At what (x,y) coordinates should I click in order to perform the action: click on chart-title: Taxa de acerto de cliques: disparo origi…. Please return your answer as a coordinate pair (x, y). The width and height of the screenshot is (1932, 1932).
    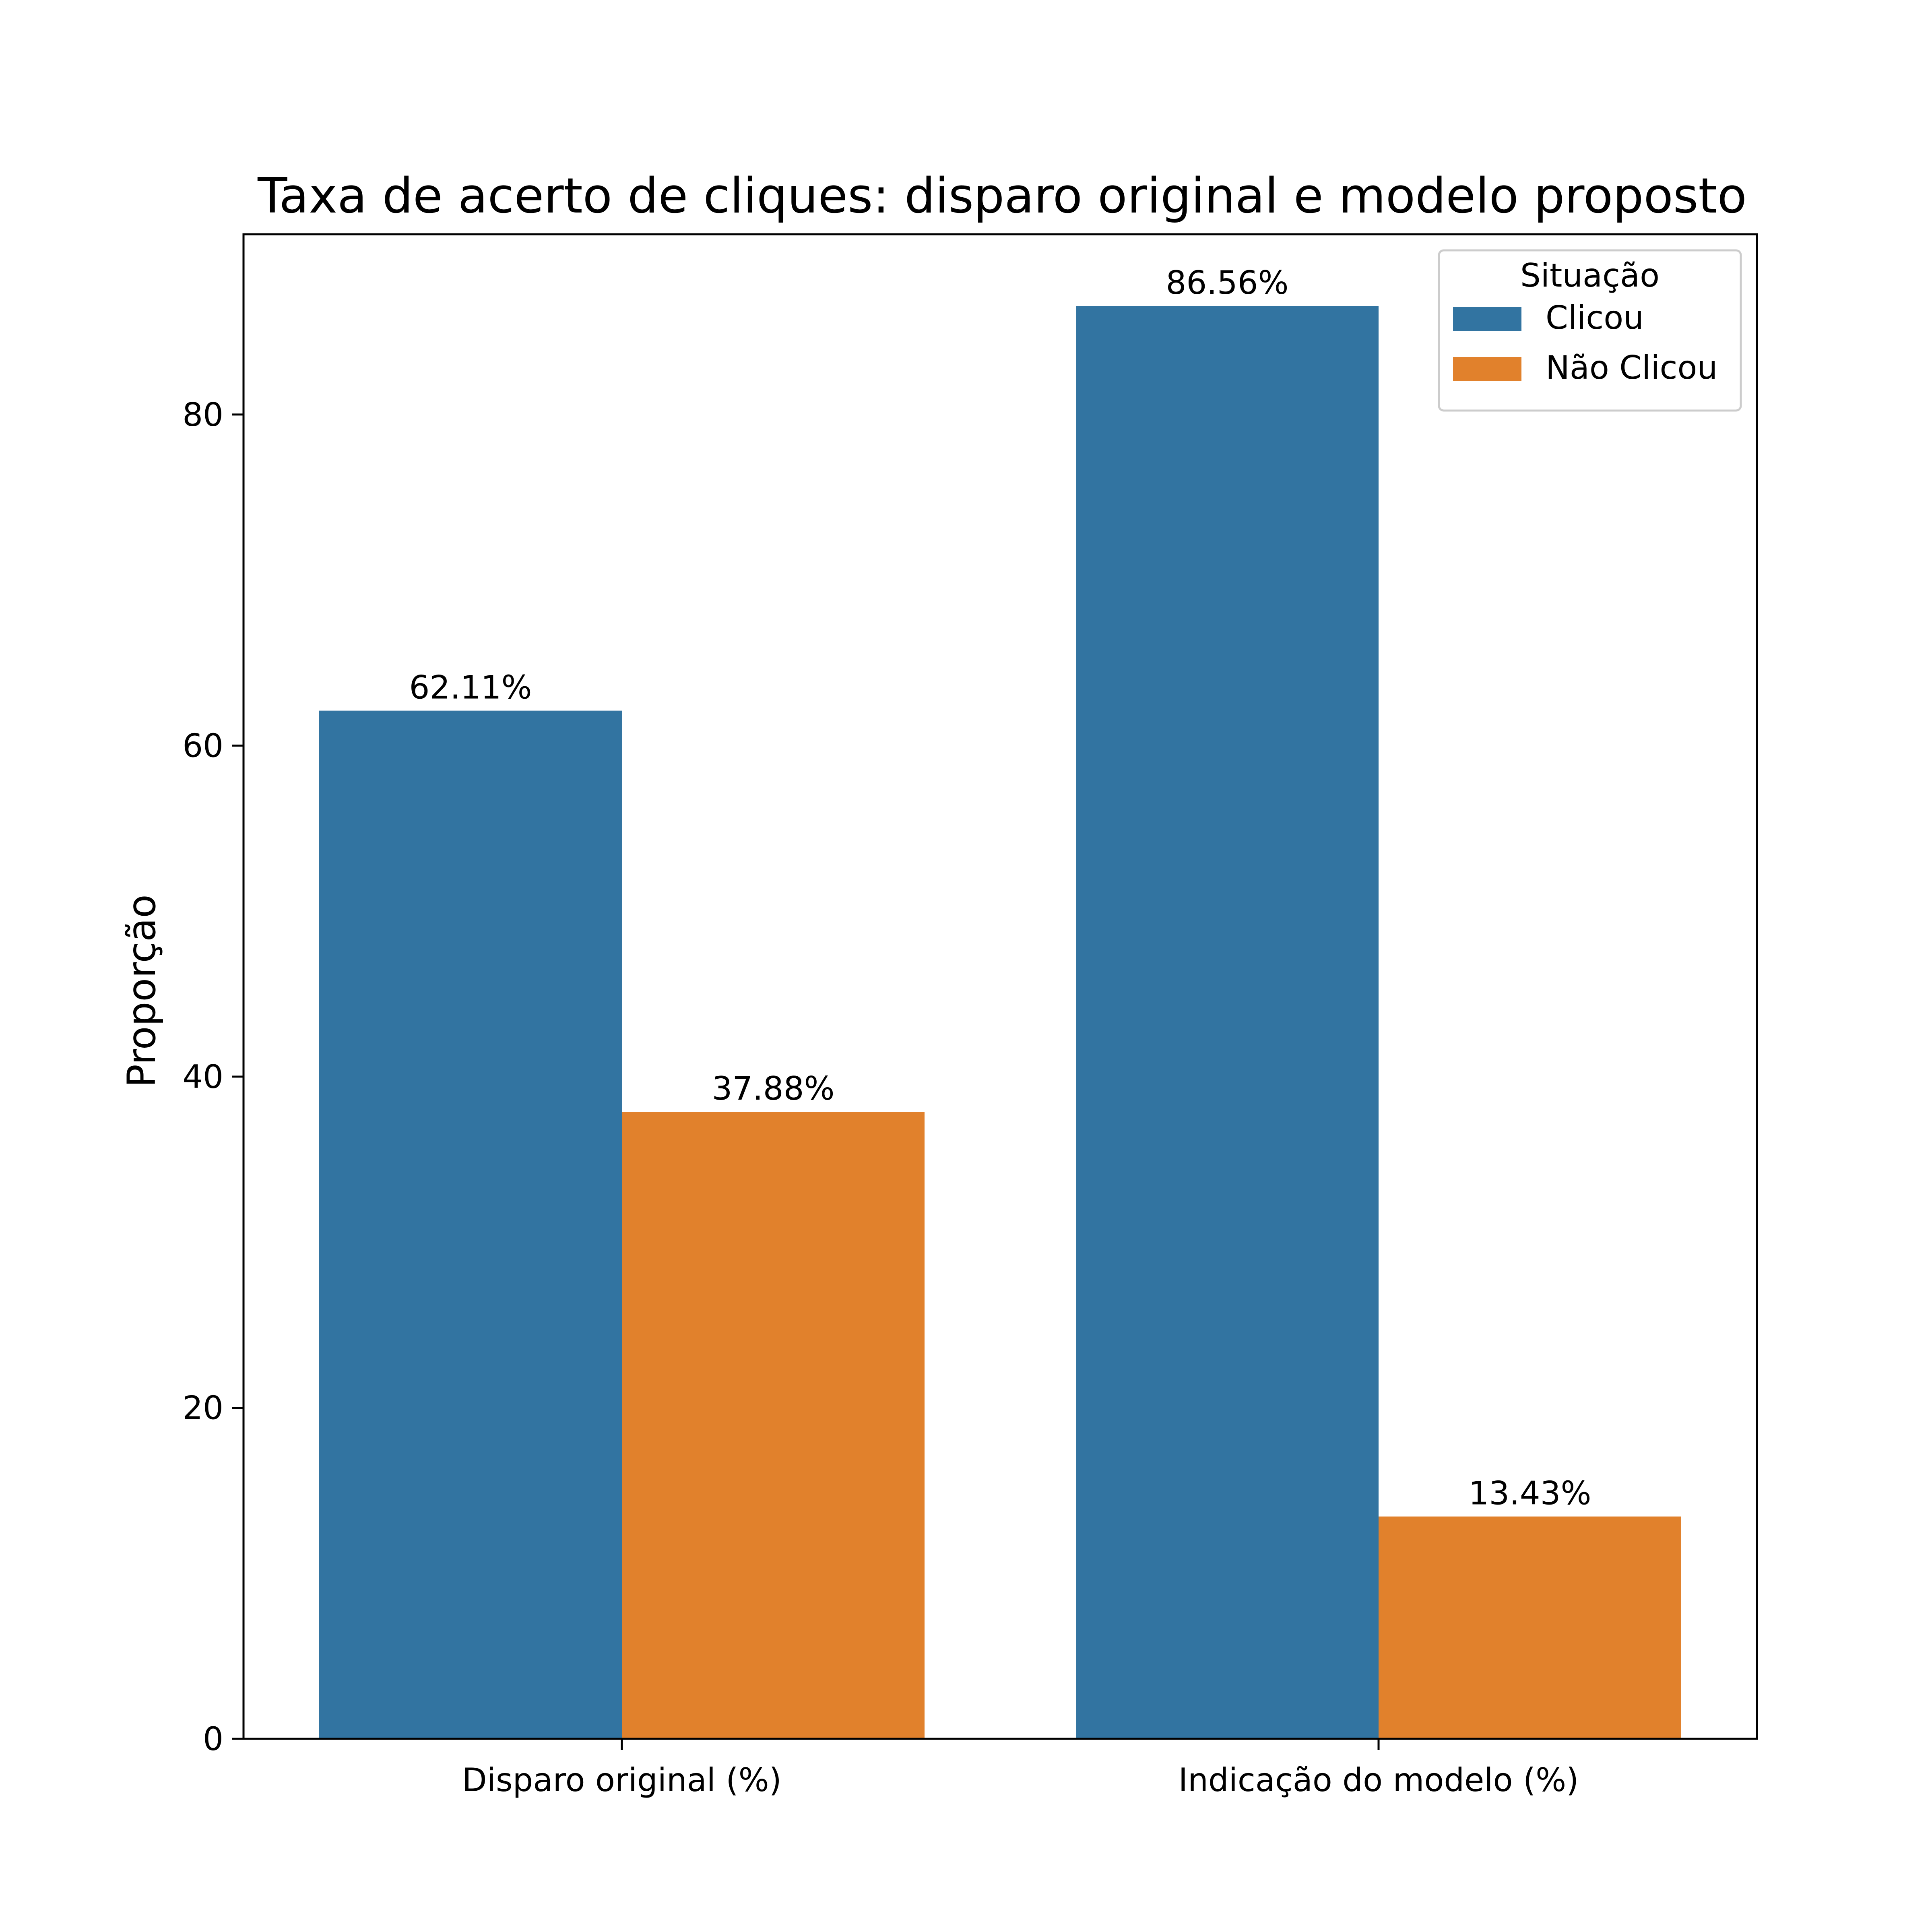
    Looking at the image, I should click on (1002, 196).